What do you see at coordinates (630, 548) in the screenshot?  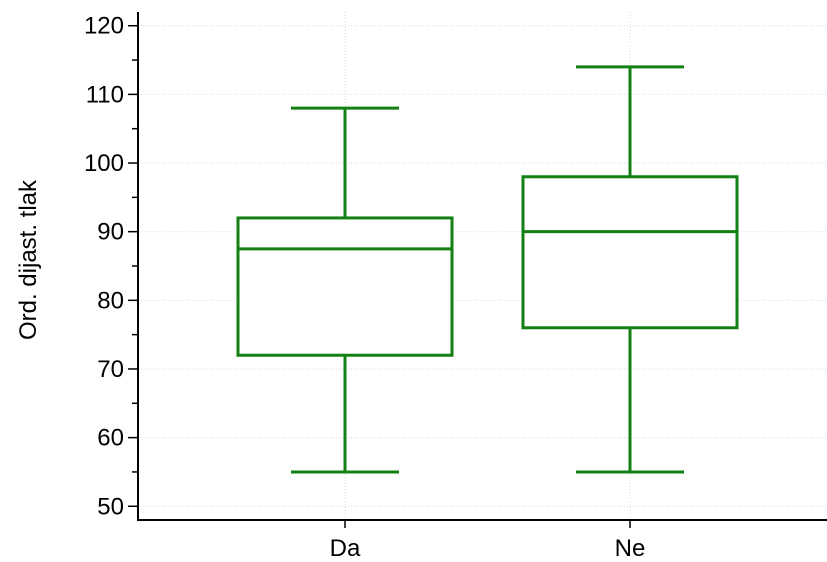 I see `x-tick-label-Ne: Ne` at bounding box center [630, 548].